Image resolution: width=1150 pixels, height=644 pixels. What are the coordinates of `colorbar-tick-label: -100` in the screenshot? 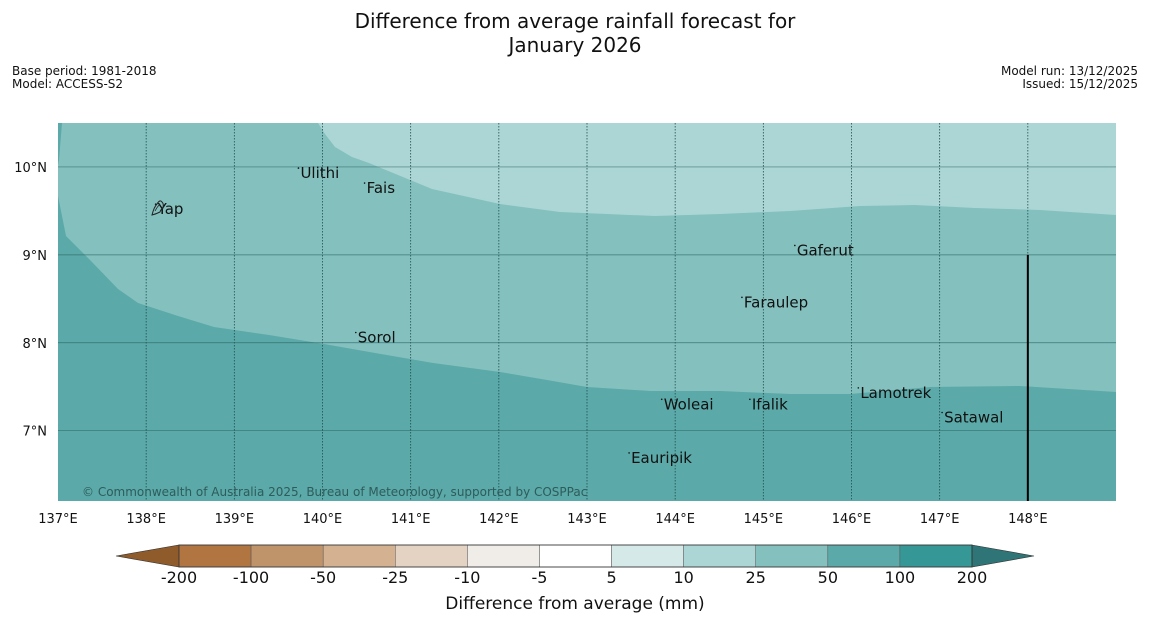 It's located at (251, 577).